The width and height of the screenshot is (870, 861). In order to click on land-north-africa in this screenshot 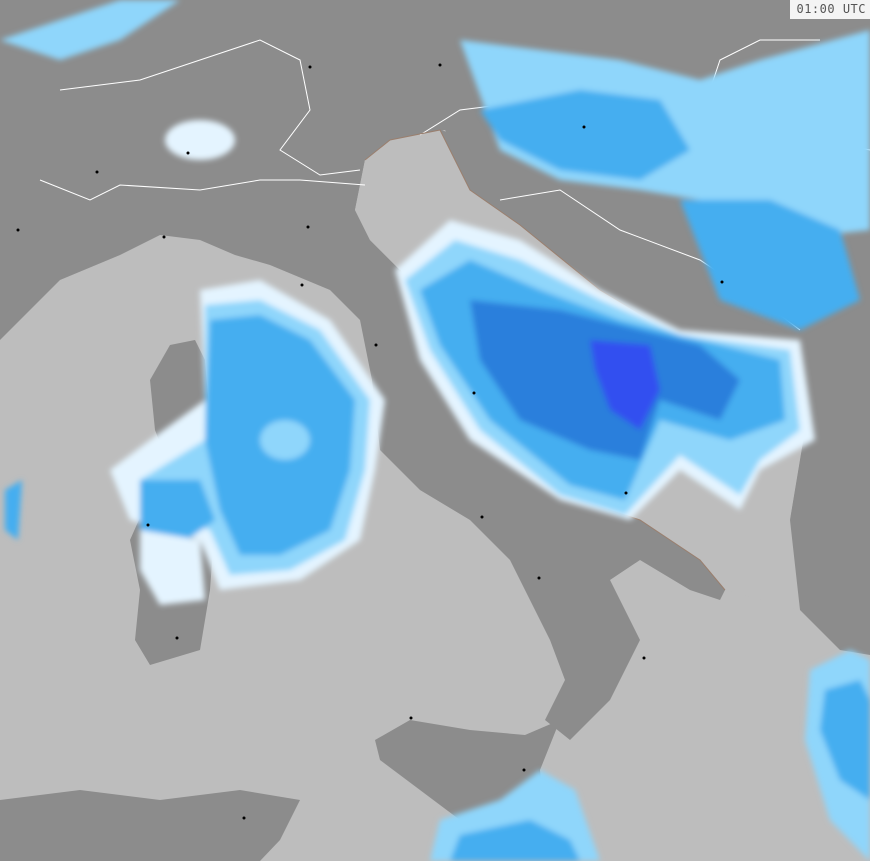, I will do `click(150, 825)`.